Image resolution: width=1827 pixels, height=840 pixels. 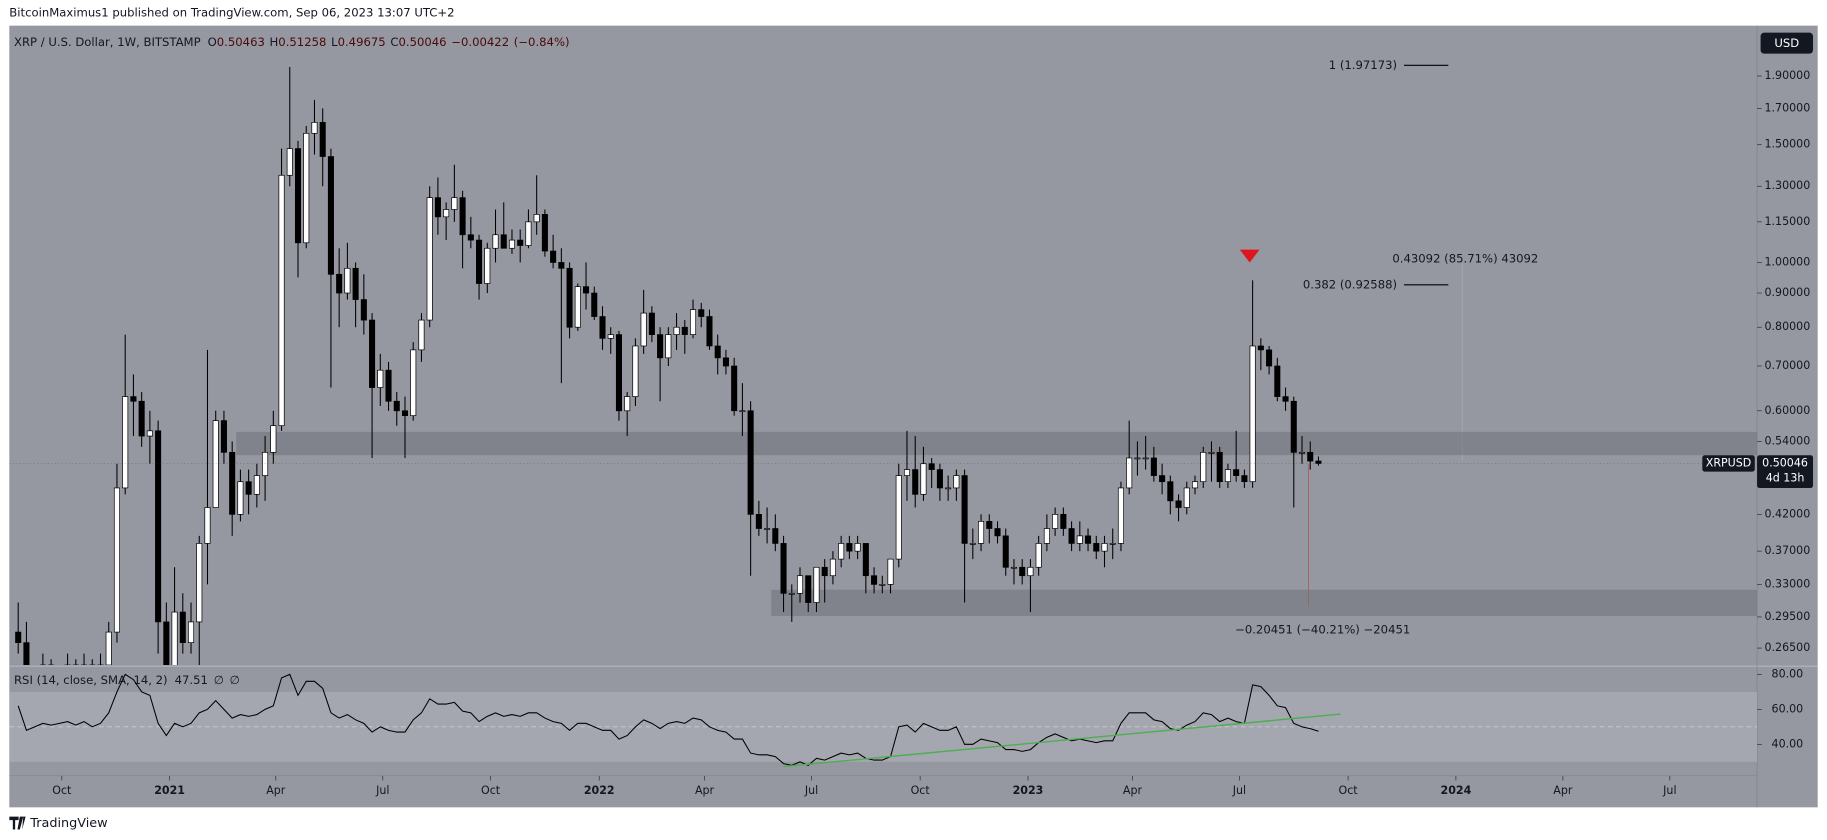 I want to click on legend-change: −0.00422, so click(x=480, y=41).